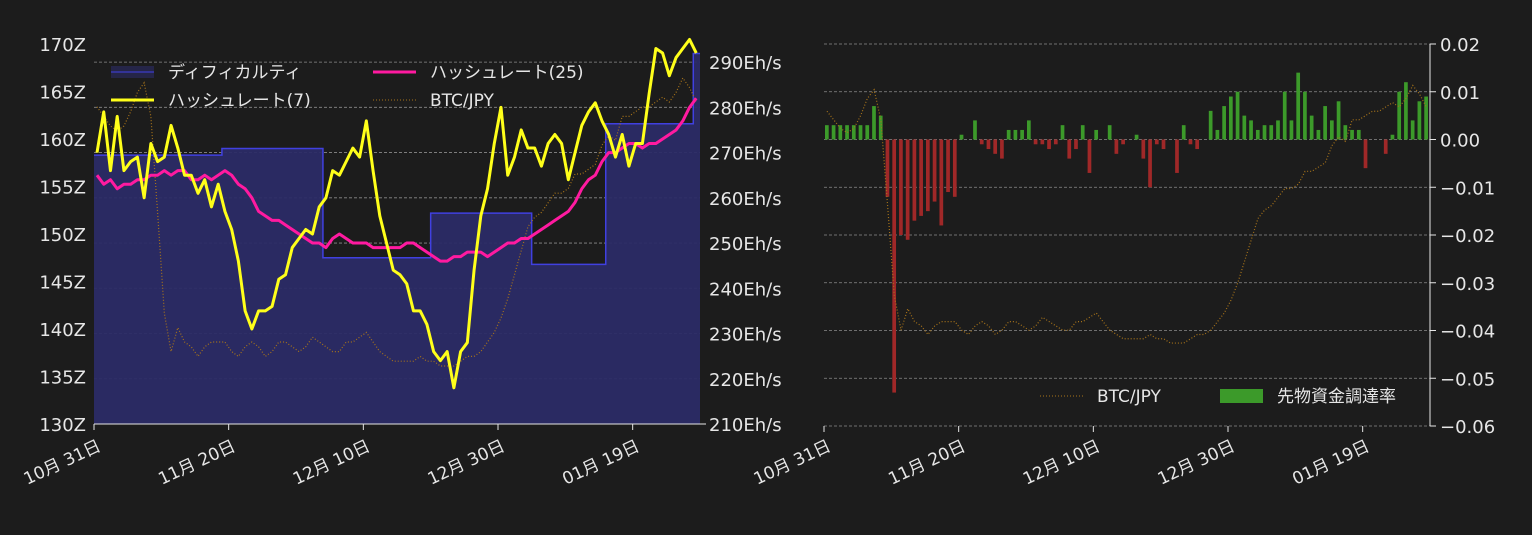 The width and height of the screenshot is (1532, 535). What do you see at coordinates (1467, 427) in the screenshot?
I see `right-y-tick-label: −0.06` at bounding box center [1467, 427].